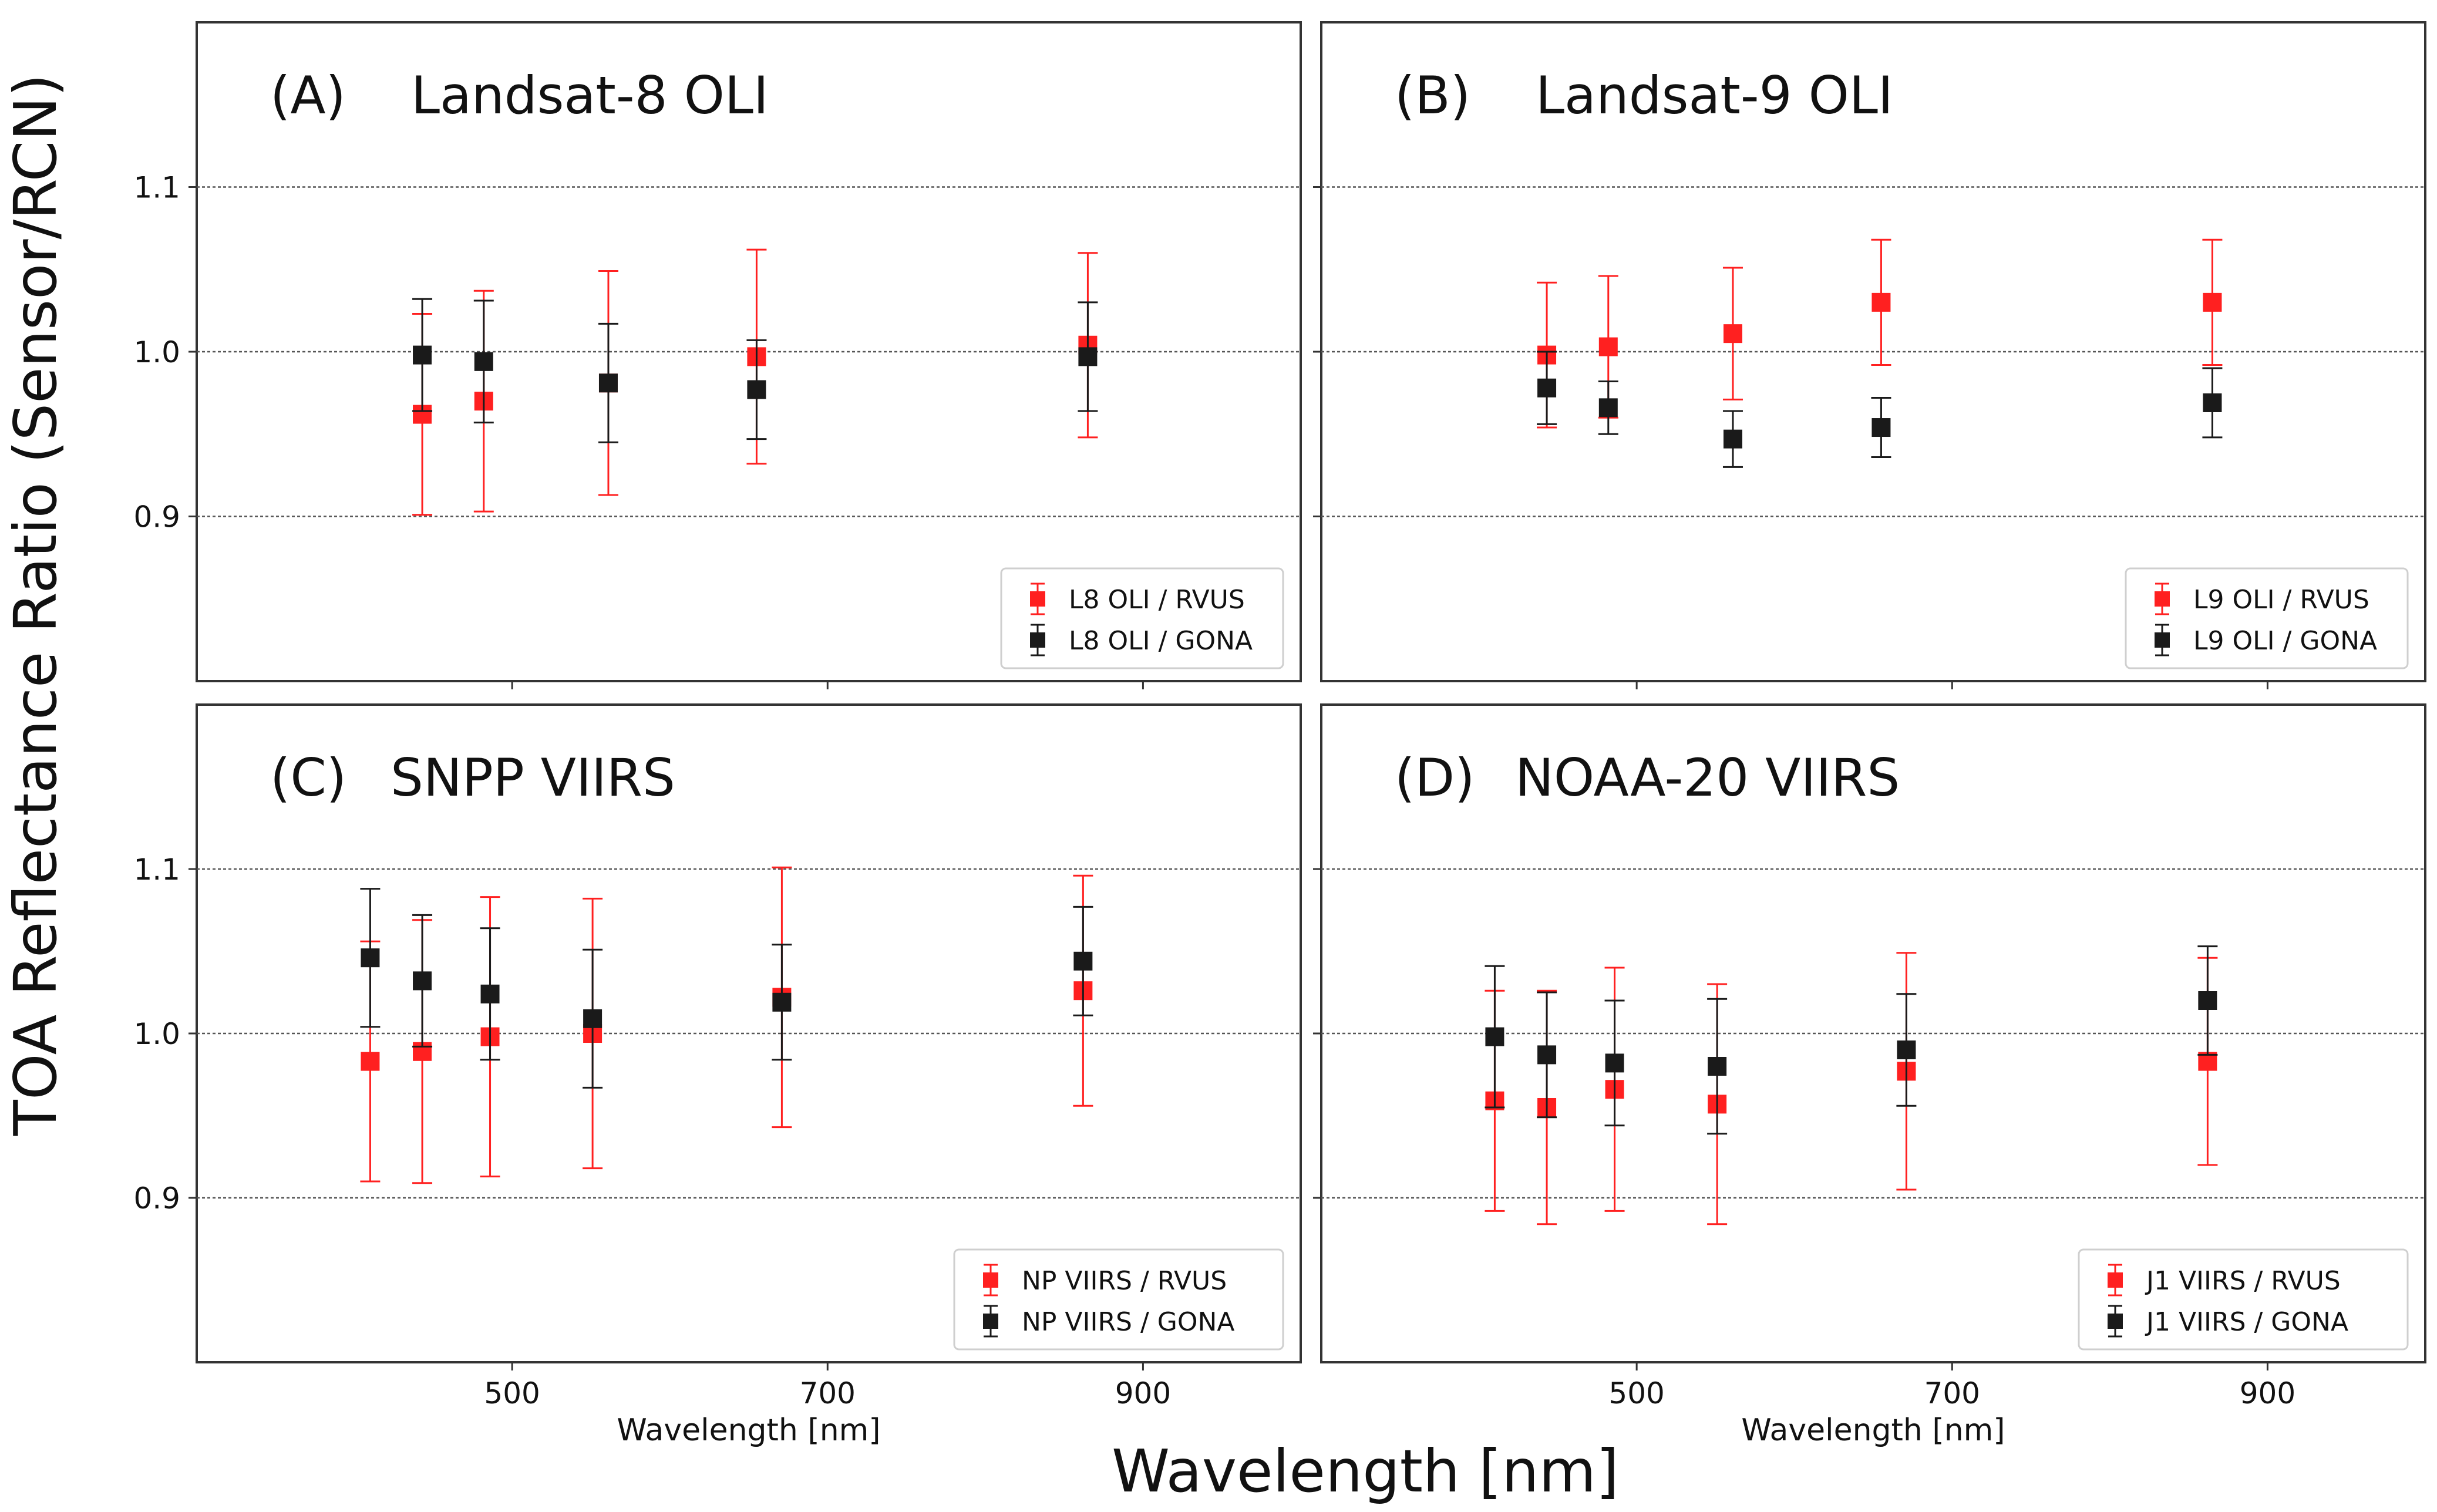  Describe the element at coordinates (590, 95) in the screenshot. I see `panel-title: Landsat-8 OLI` at that location.